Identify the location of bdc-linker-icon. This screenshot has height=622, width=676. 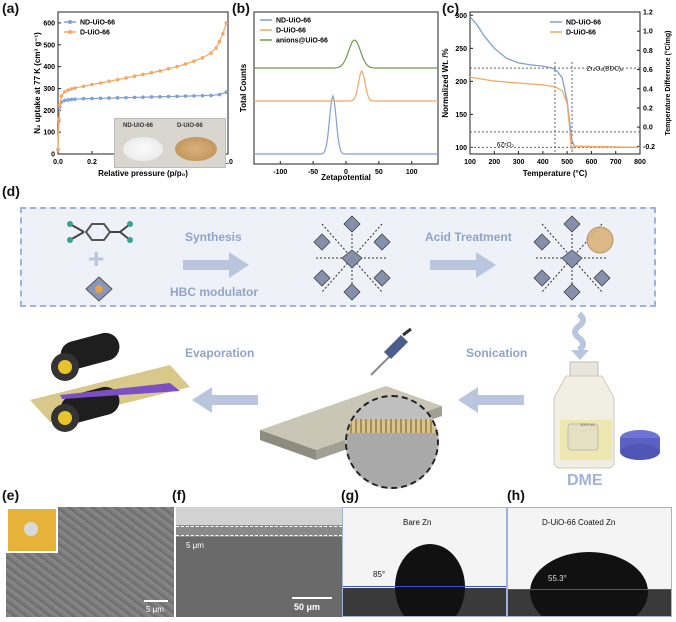
(100, 232).